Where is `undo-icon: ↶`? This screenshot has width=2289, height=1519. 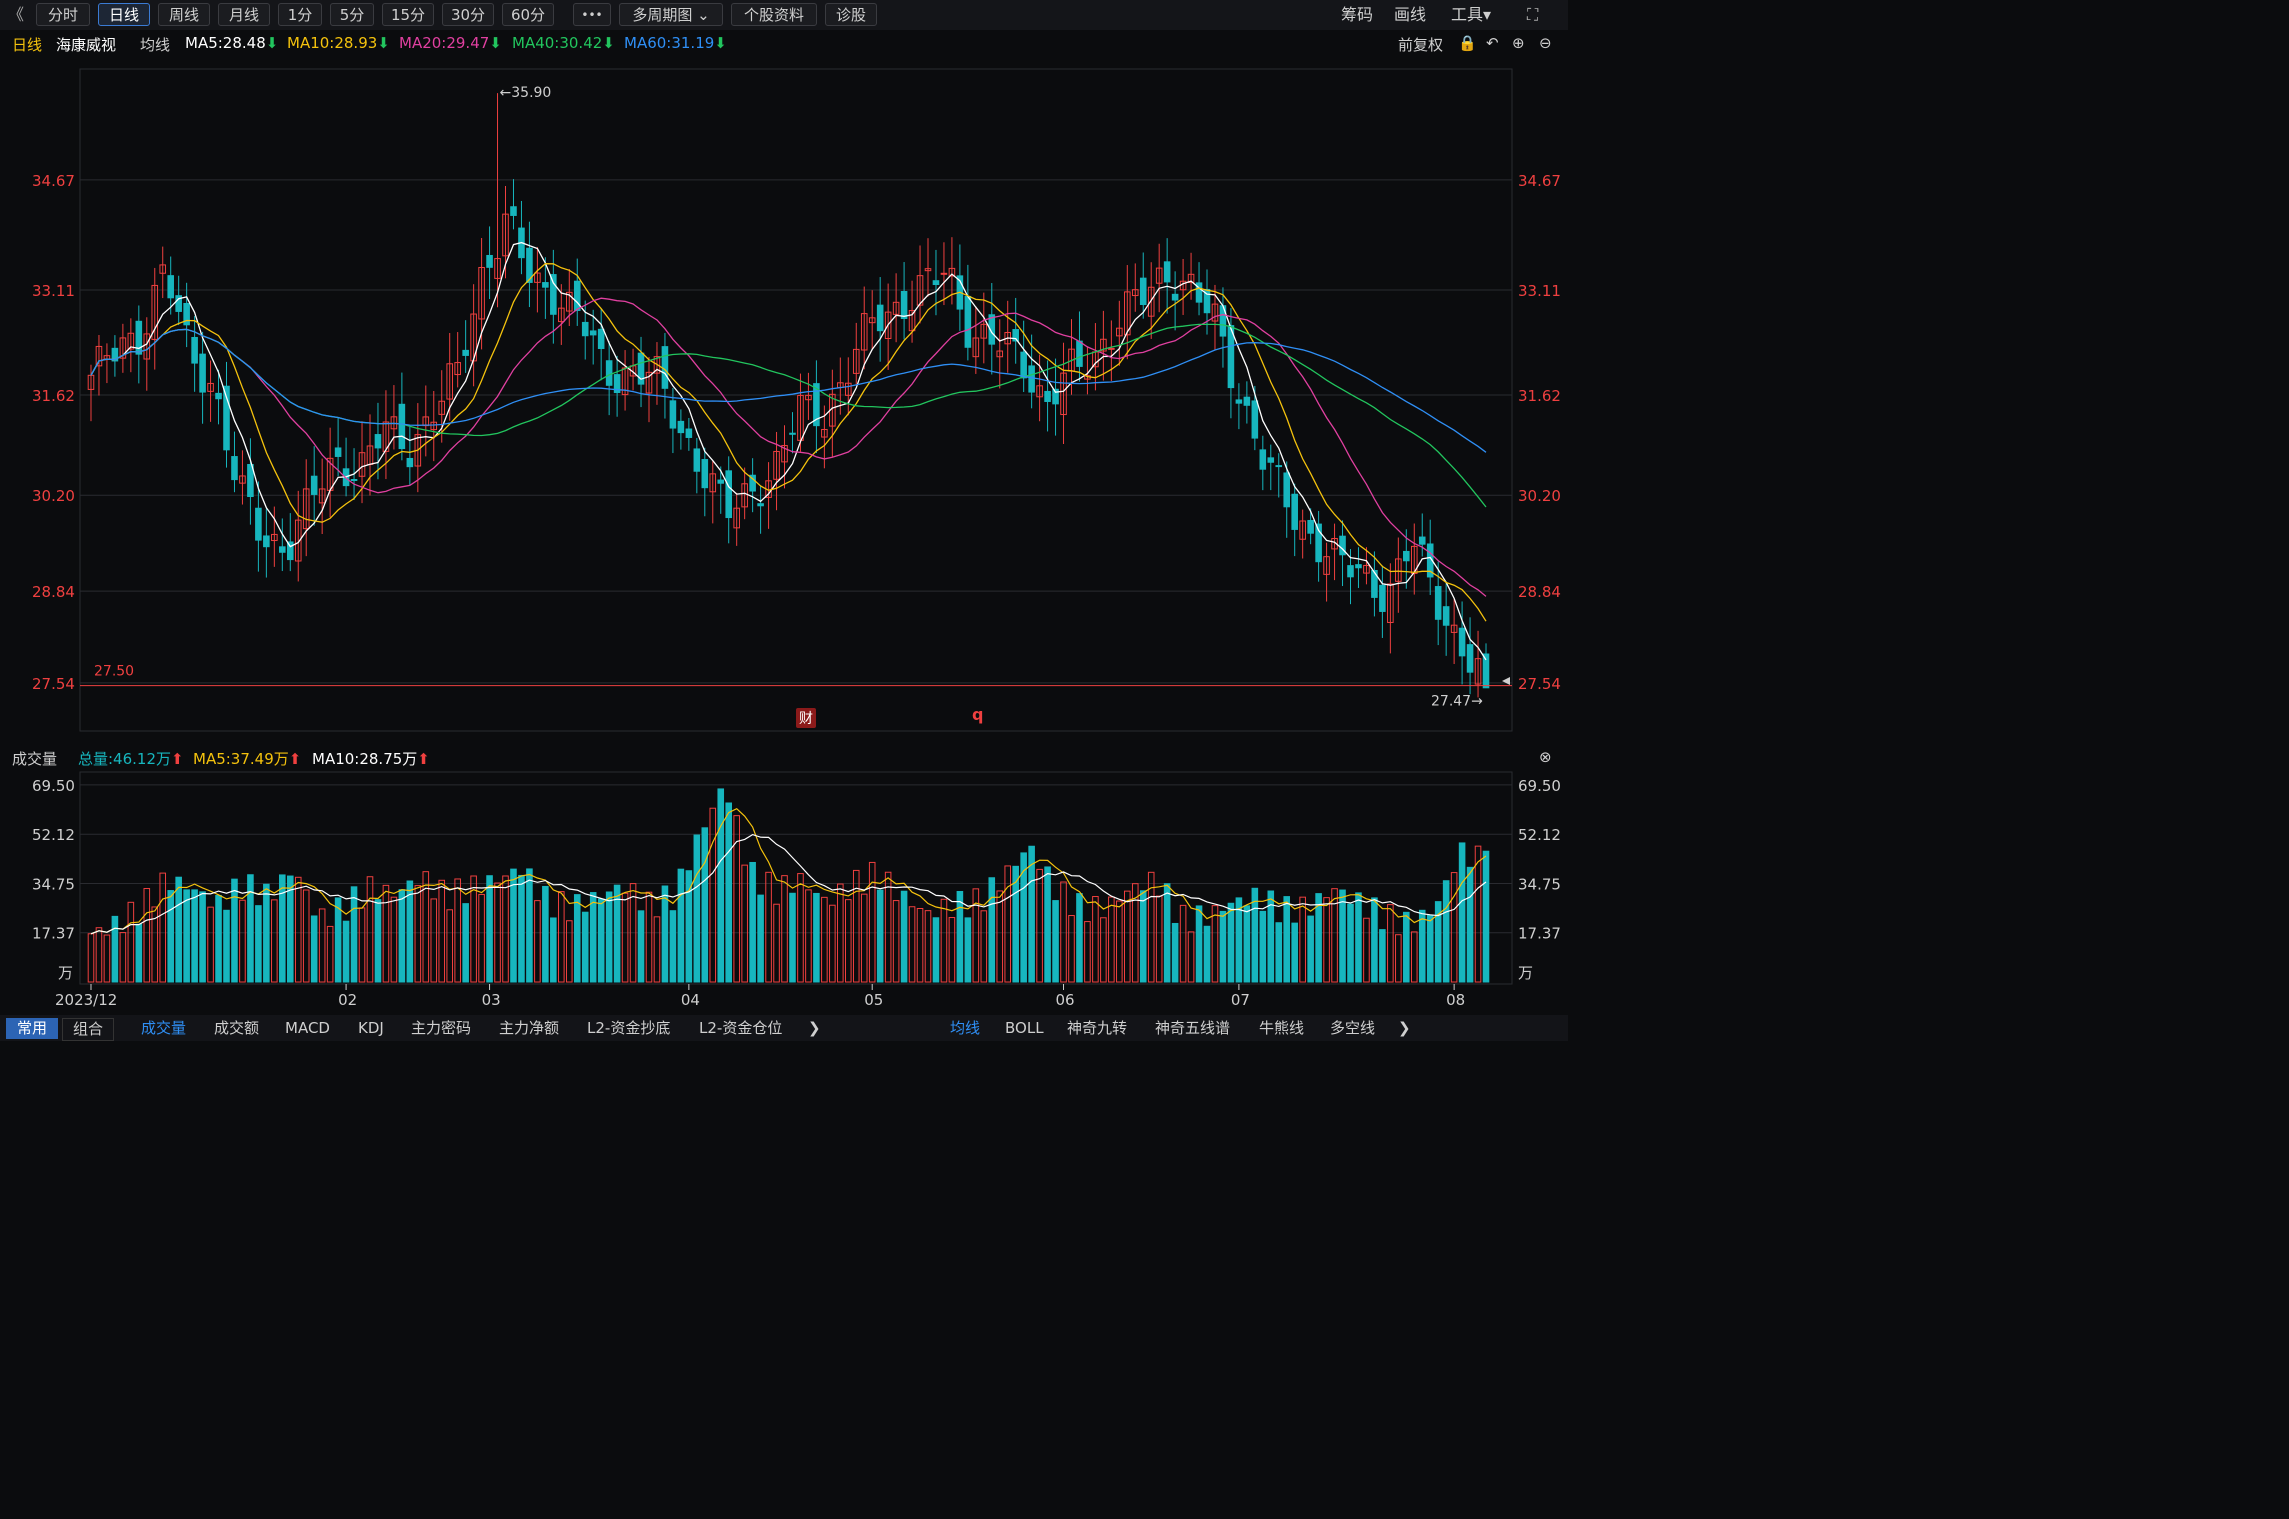 undo-icon: ↶ is located at coordinates (1492, 43).